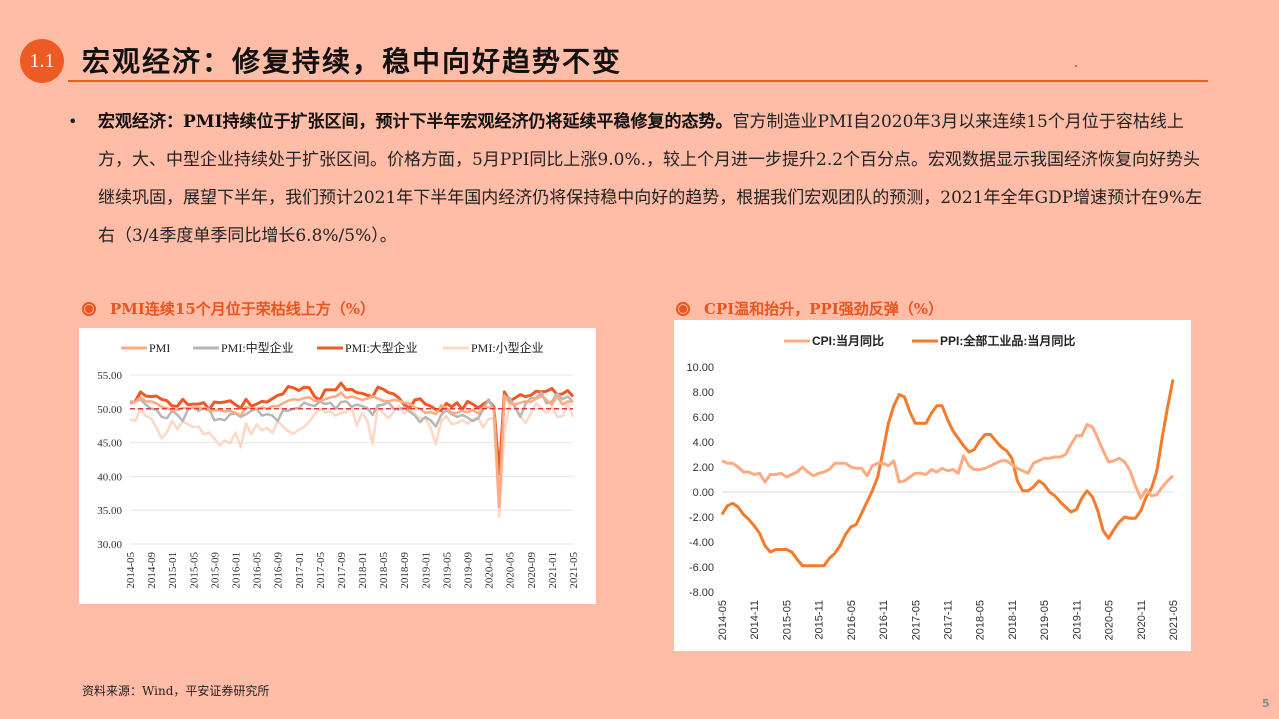  I want to click on y-tick-label: -8.00, so click(701, 593).